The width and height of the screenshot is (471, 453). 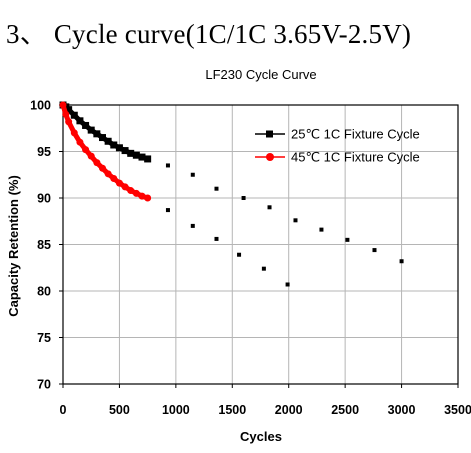 I want to click on y-tick-label: 90, so click(x=44, y=199).